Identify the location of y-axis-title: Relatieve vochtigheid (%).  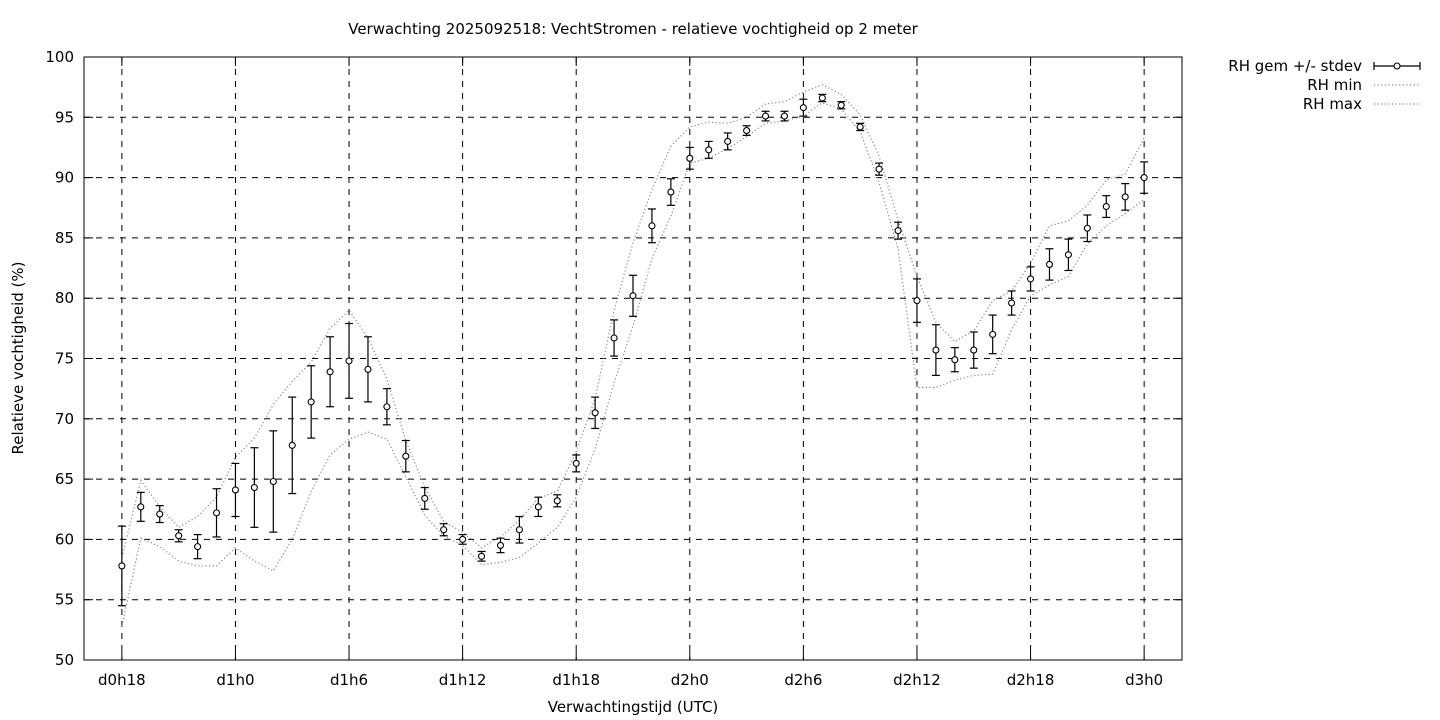
(18, 357).